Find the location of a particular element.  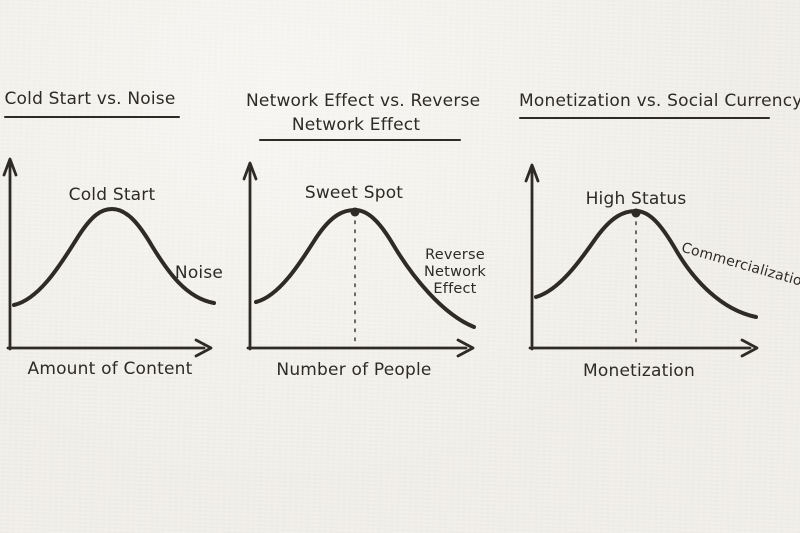

chart1-peak-label: Cold Start is located at coordinates (112, 195).